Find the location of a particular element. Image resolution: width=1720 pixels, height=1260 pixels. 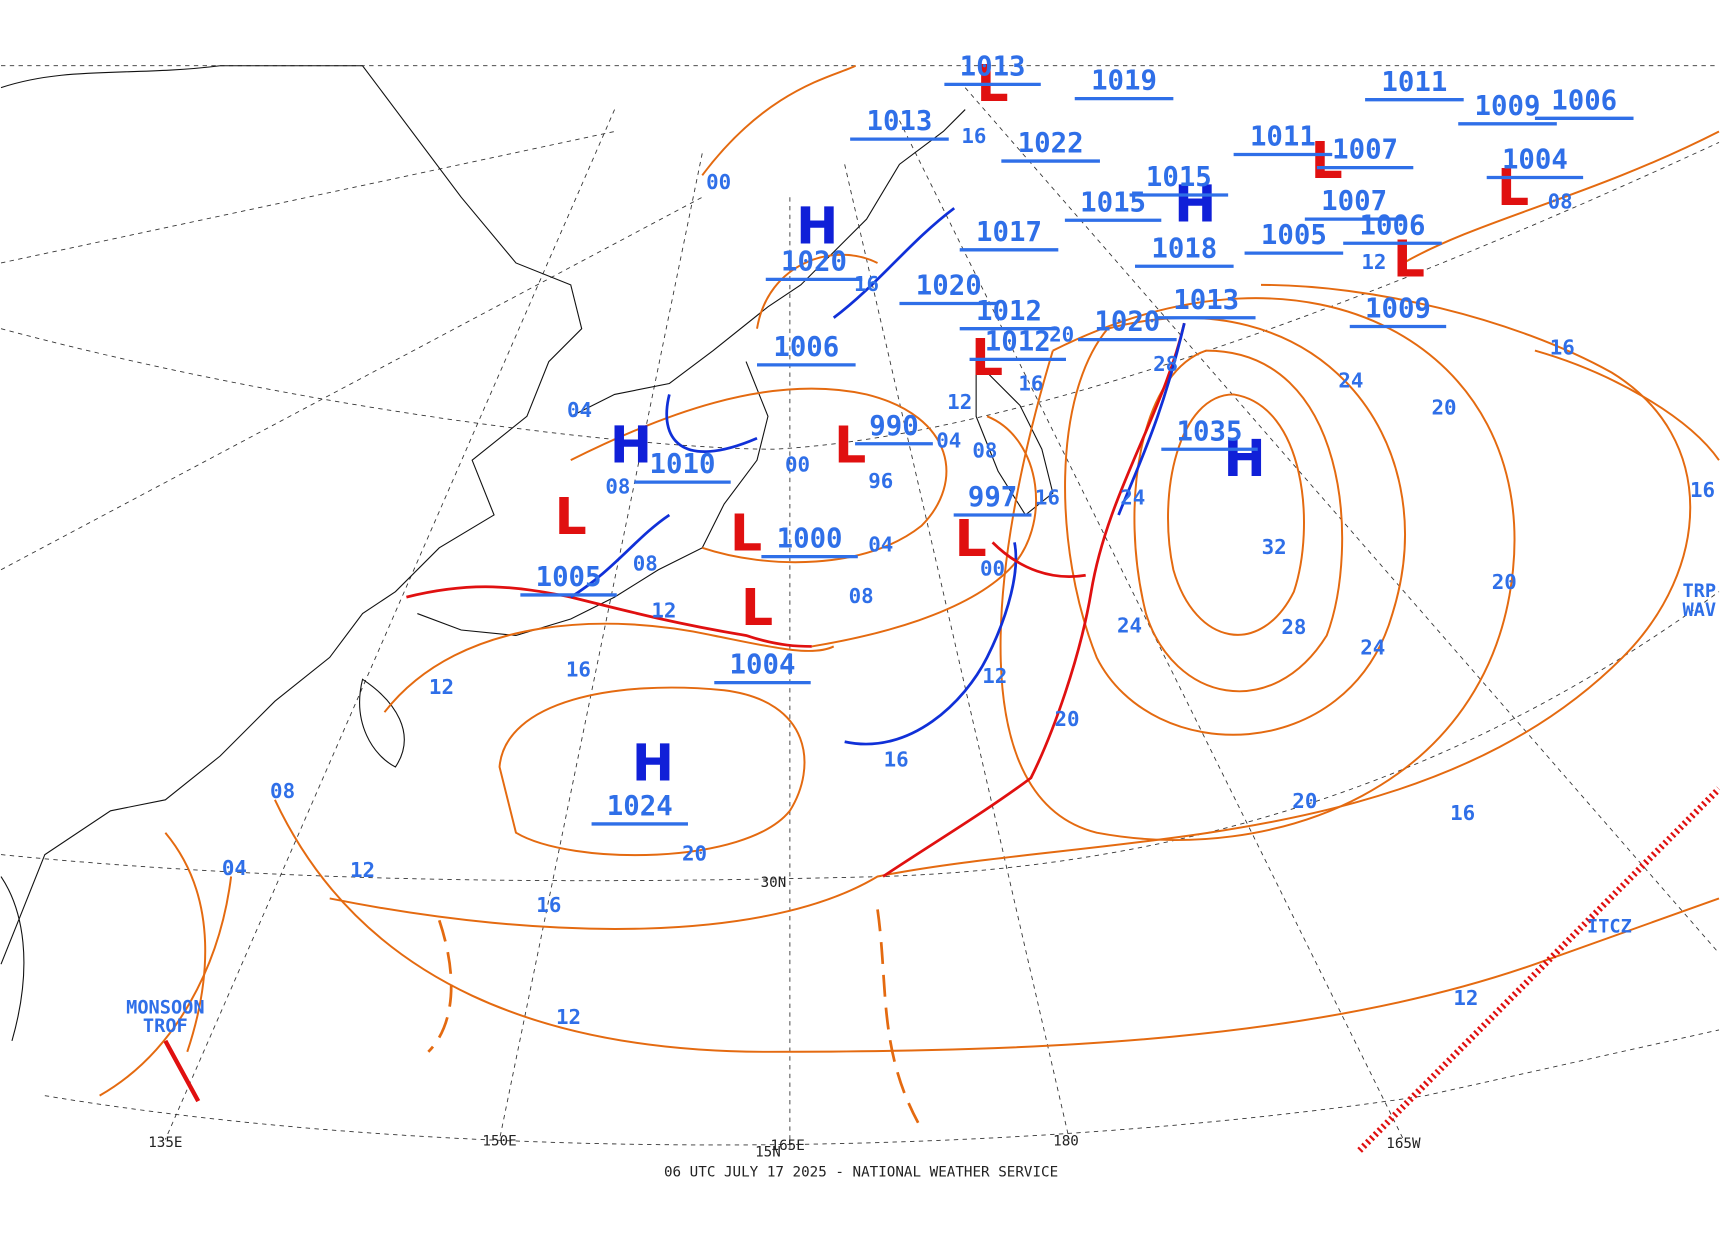

pressure-label: 1011 is located at coordinates (1283, 137).